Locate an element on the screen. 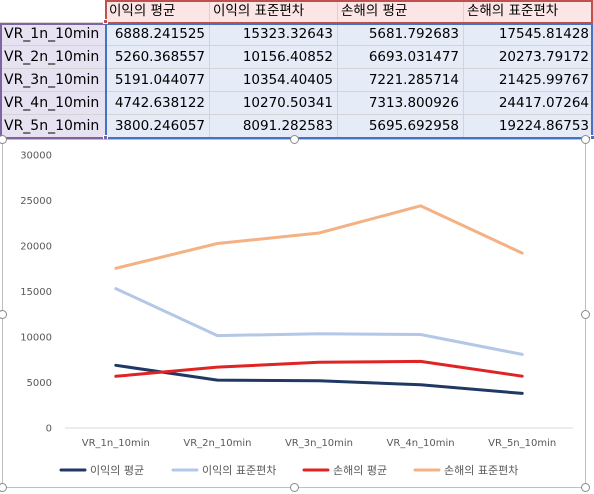 The width and height of the screenshot is (594, 494). y-tick-label: 5000 is located at coordinates (39, 383).